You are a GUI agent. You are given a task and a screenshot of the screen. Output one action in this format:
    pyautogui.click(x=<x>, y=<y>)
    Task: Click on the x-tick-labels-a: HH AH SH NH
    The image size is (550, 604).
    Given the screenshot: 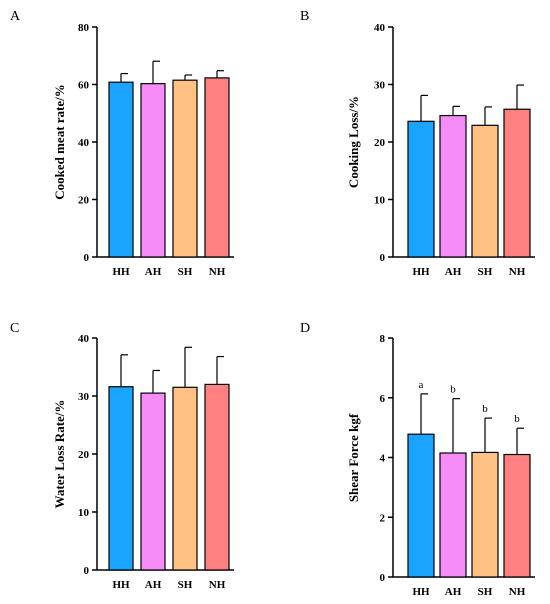 What is the action you would take?
    pyautogui.click(x=168, y=272)
    